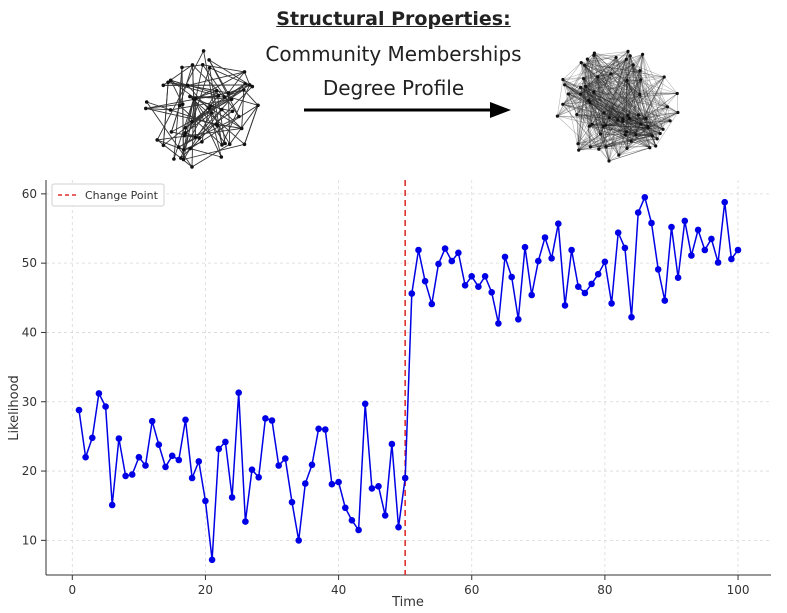  What do you see at coordinates (29, 194) in the screenshot?
I see `y-tick-label: 60` at bounding box center [29, 194].